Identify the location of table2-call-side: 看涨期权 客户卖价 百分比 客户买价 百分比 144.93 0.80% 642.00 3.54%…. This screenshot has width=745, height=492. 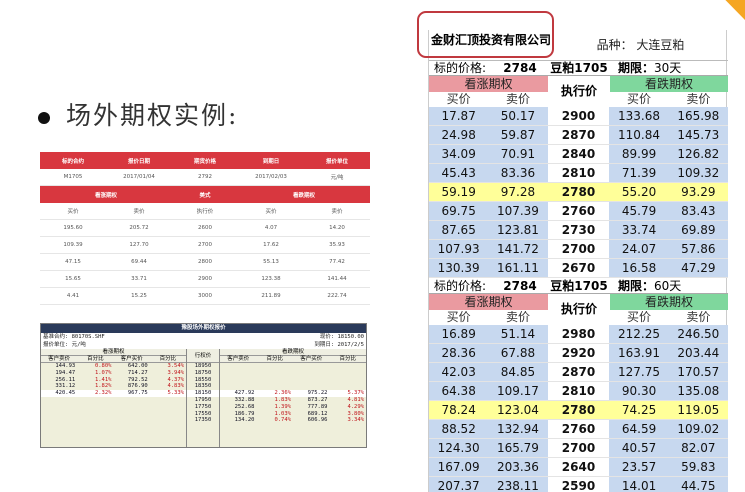
(113, 398).